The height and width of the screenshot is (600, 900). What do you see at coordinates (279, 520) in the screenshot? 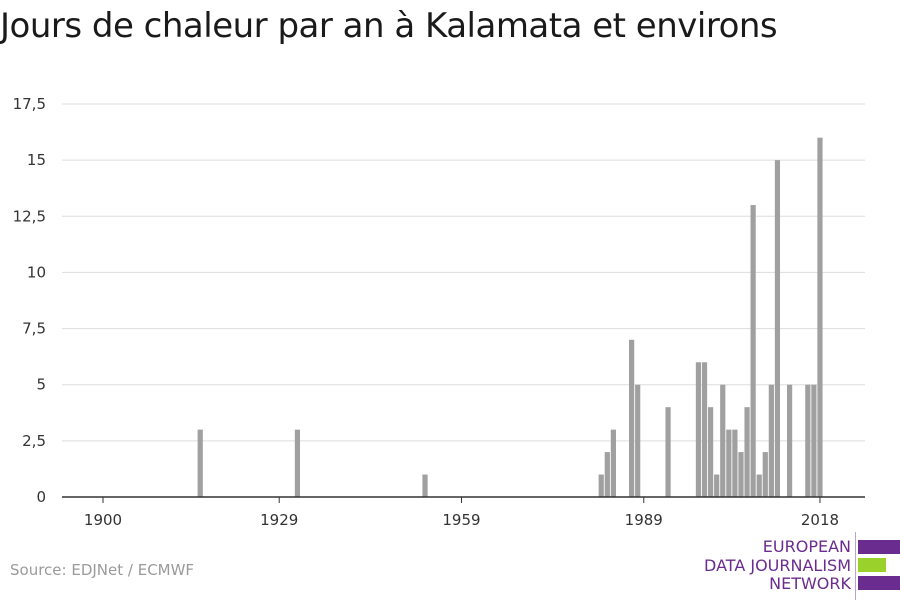
I see `x-tick-label: 1929` at bounding box center [279, 520].